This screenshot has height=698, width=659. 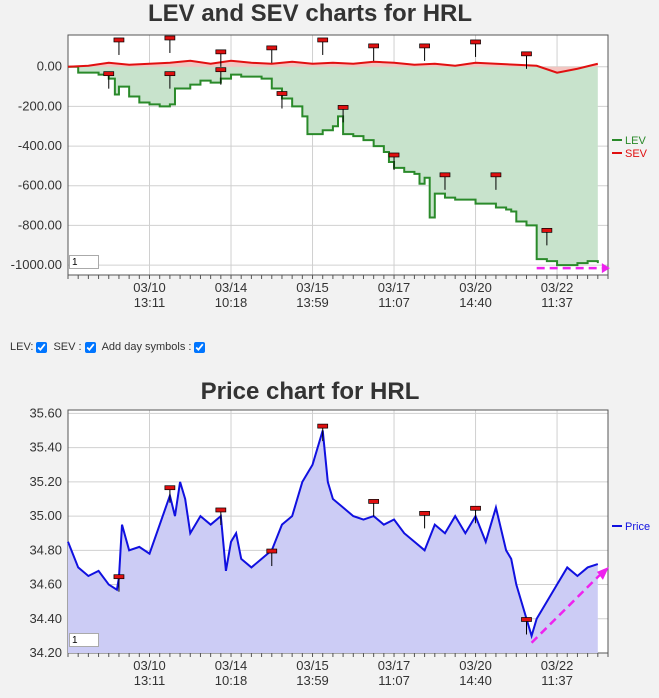 What do you see at coordinates (45, 652) in the screenshot?
I see `y-tick-label: 34.20` at bounding box center [45, 652].